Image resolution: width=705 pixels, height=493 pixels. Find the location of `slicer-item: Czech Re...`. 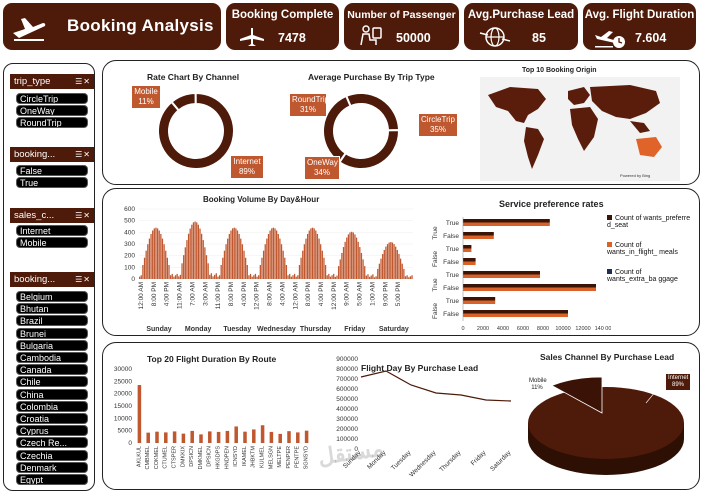

slicer-item: Czech Re... is located at coordinates (52, 443).